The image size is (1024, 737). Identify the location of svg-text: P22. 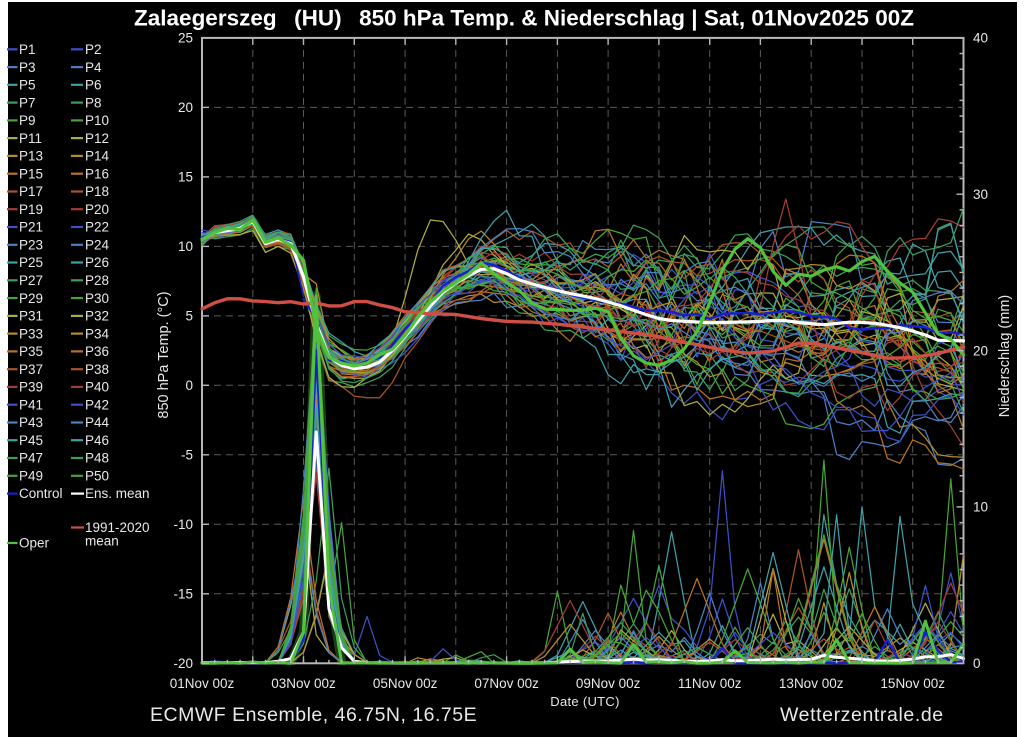
(97, 227).